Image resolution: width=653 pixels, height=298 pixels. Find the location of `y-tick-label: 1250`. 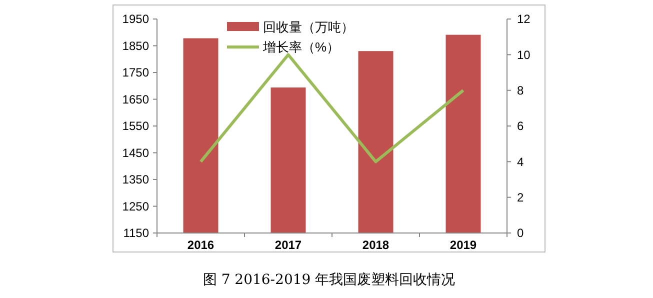

y-tick-label: 1250 is located at coordinates (136, 206).